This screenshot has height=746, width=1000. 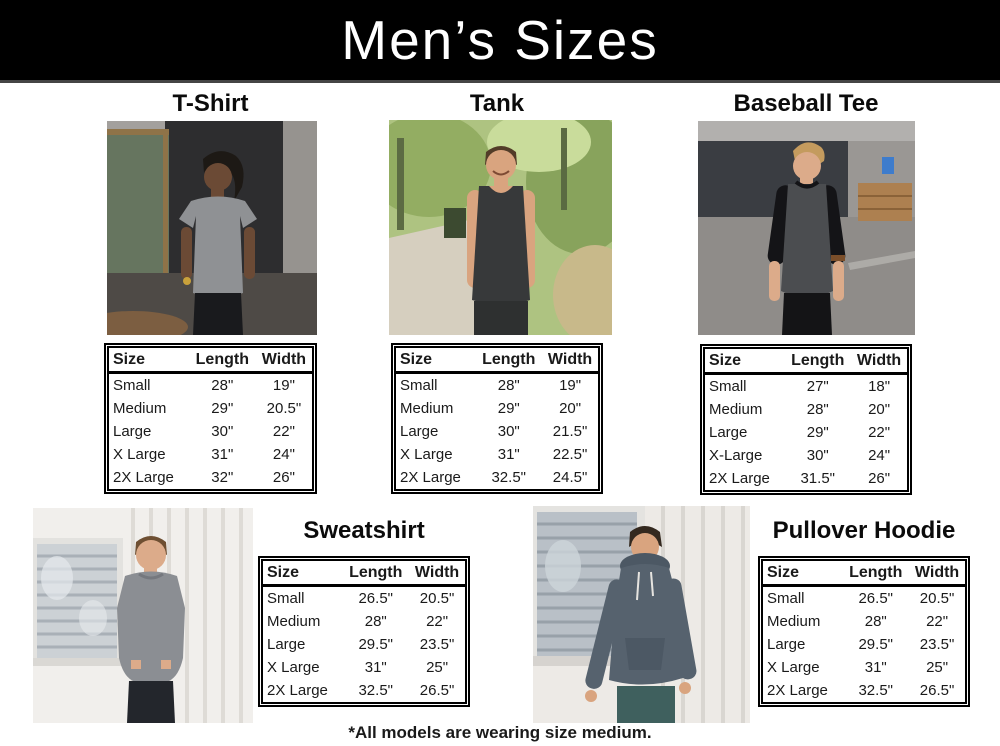 I want to click on size-row: Large 30" 21.5", so click(x=497, y=431).